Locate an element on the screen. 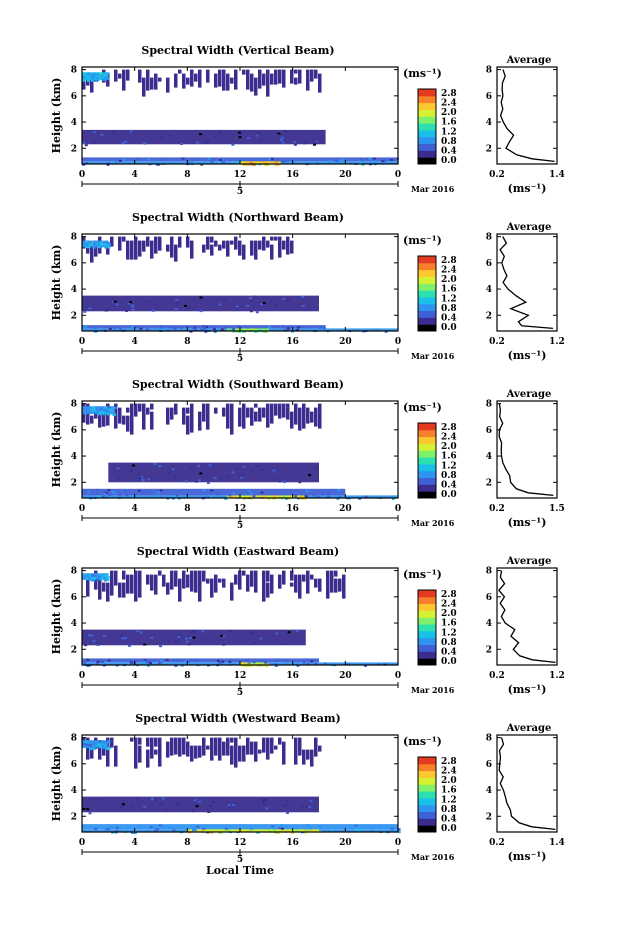 The image size is (617, 929). profile-x-tick-label: 1.4 is located at coordinates (557, 175).